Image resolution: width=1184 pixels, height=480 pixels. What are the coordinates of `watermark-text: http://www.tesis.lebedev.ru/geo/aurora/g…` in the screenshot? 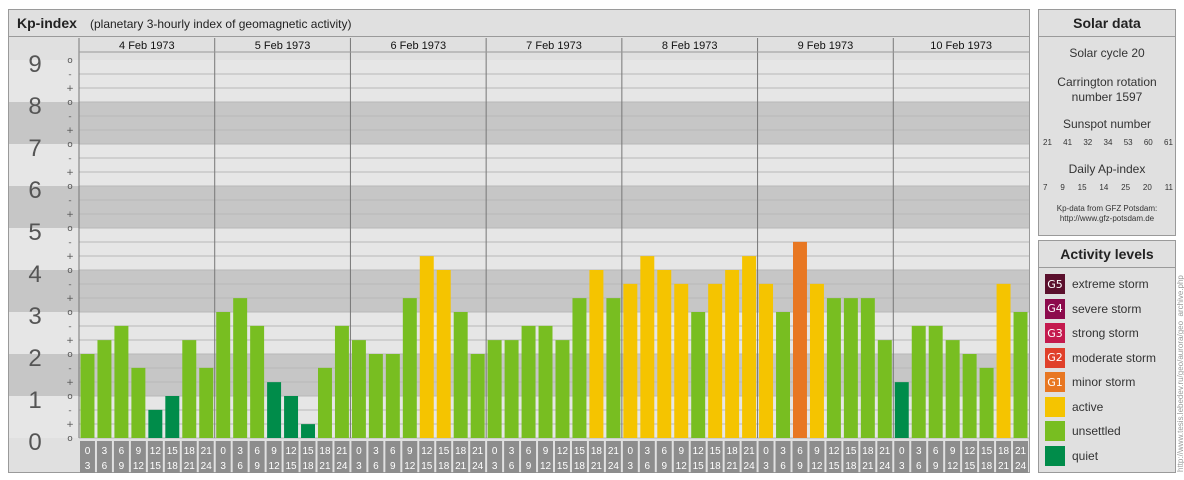 It's located at (1180, 373).